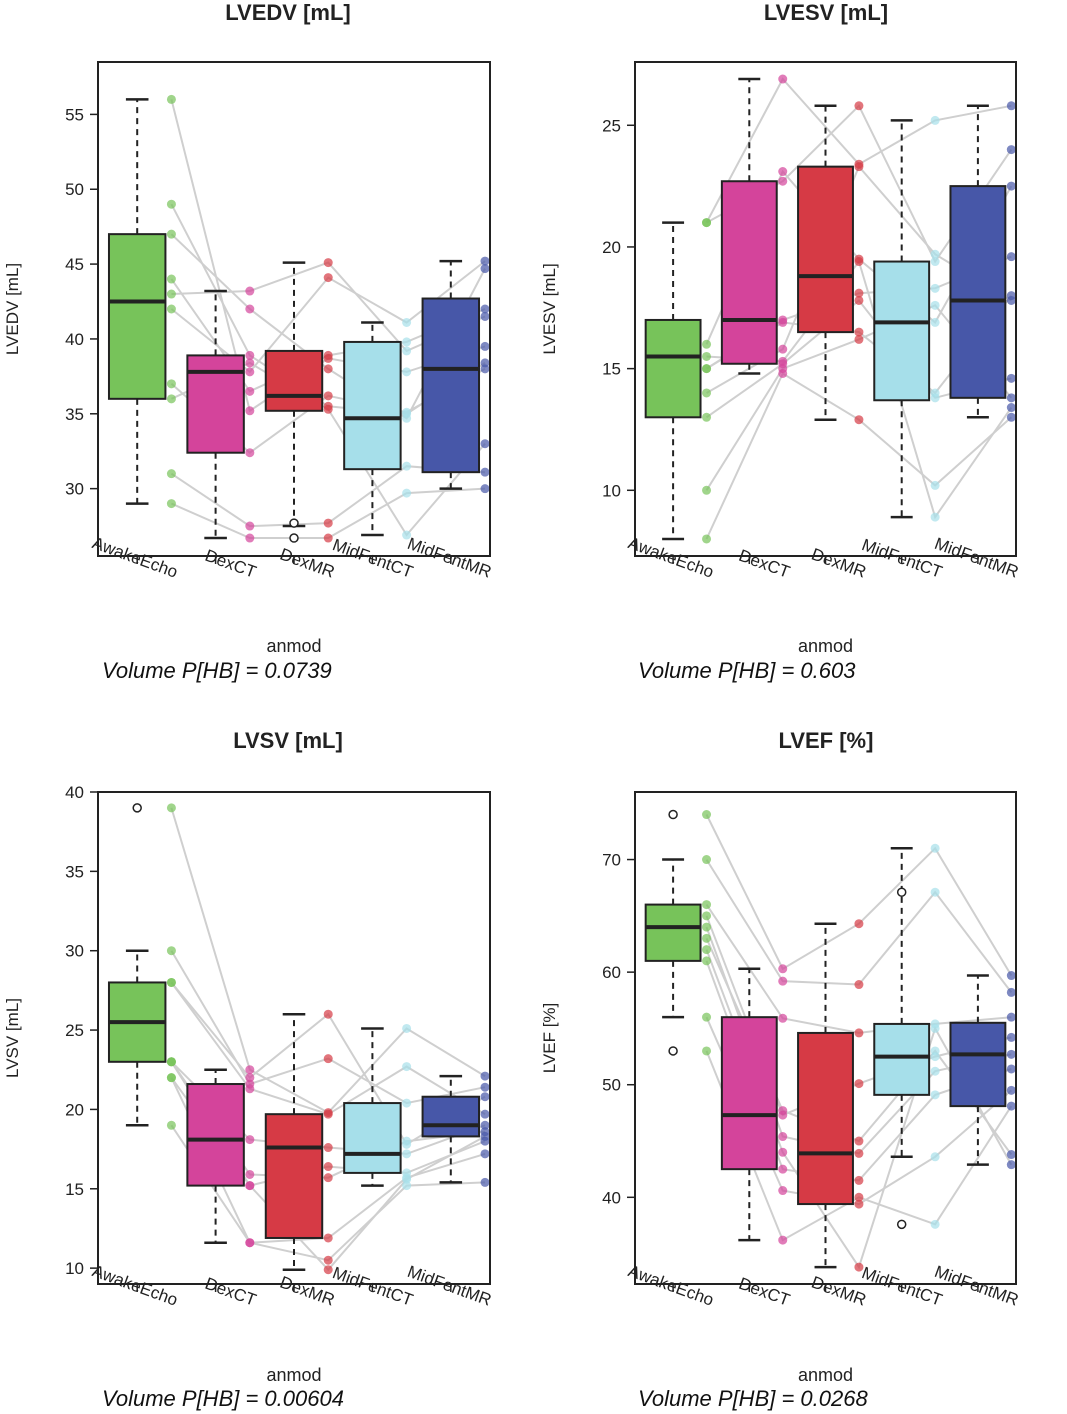  What do you see at coordinates (135, 557) in the screenshot?
I see `x-tick-label: AwakeEcho` at bounding box center [135, 557].